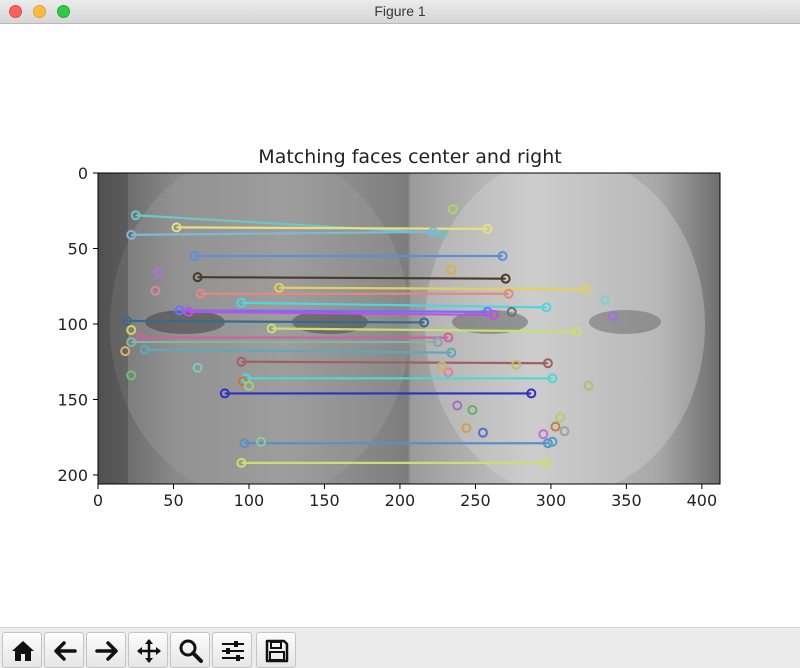  Describe the element at coordinates (400, 647) in the screenshot. I see `navigation-toolbar` at that location.